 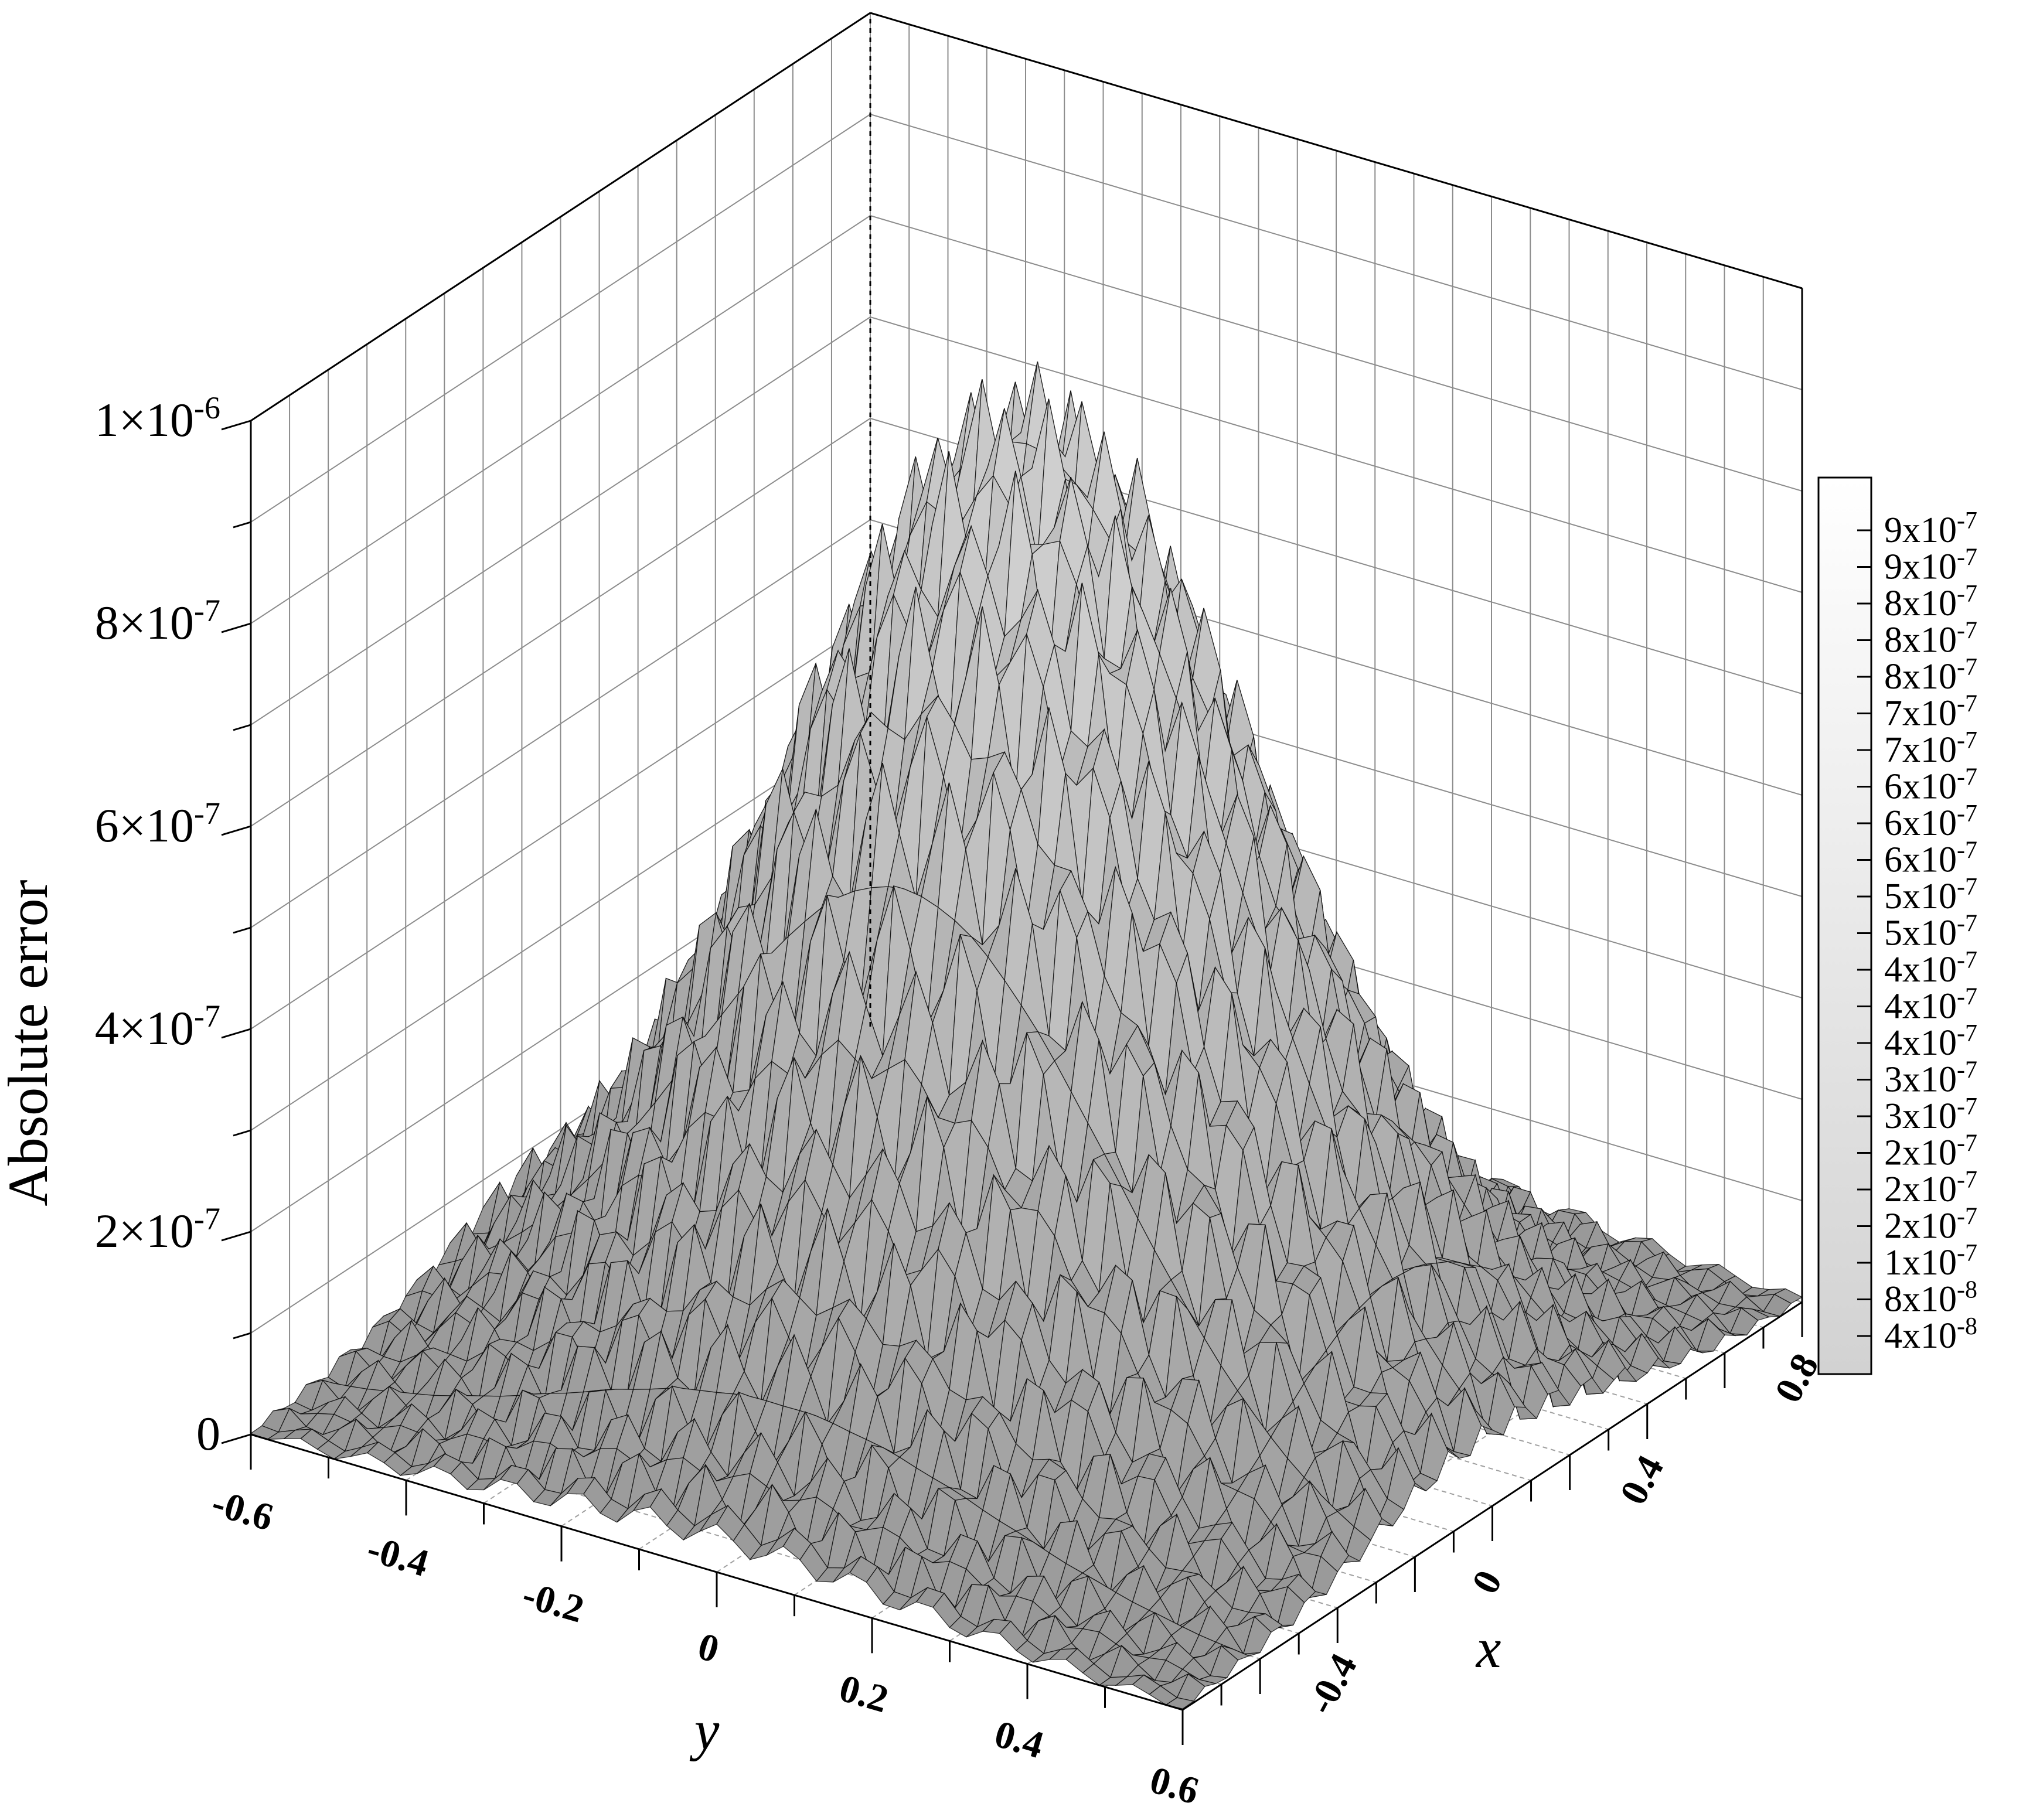 What do you see at coordinates (1488, 1648) in the screenshot?
I see `x-axis-title: x` at bounding box center [1488, 1648].